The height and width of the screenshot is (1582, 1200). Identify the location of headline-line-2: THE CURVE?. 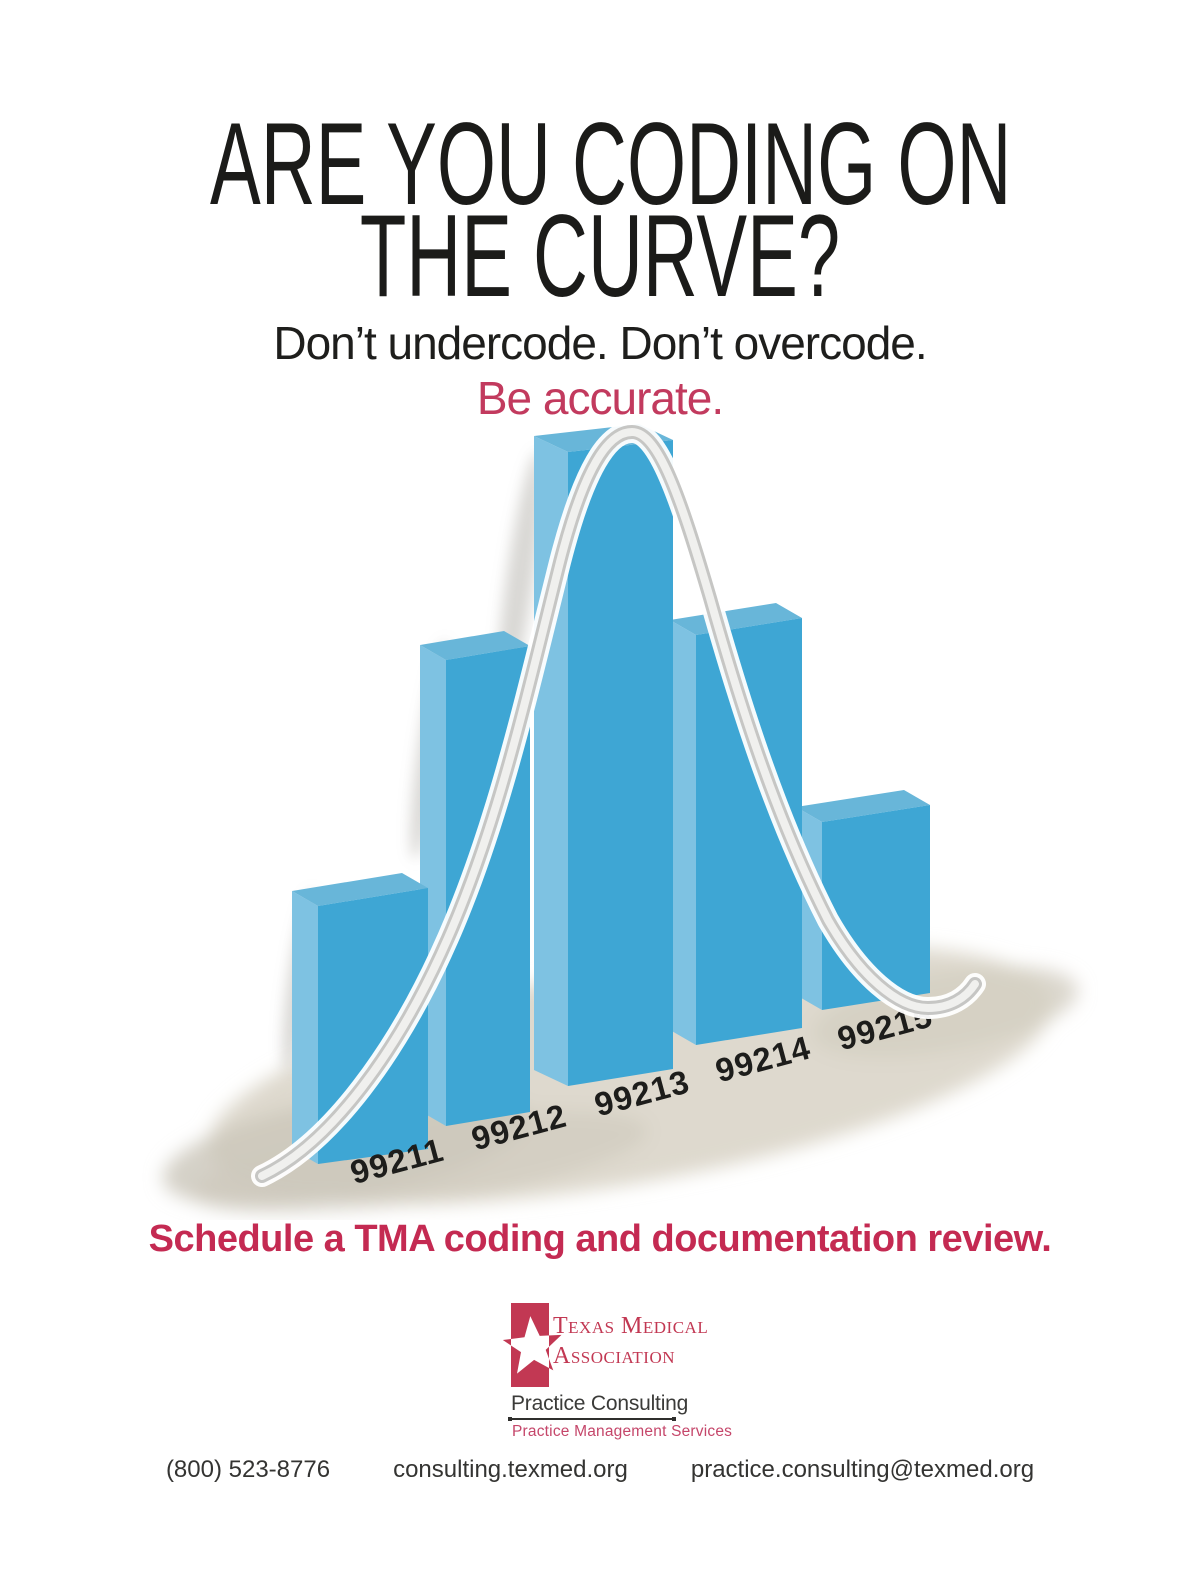
(600, 255).